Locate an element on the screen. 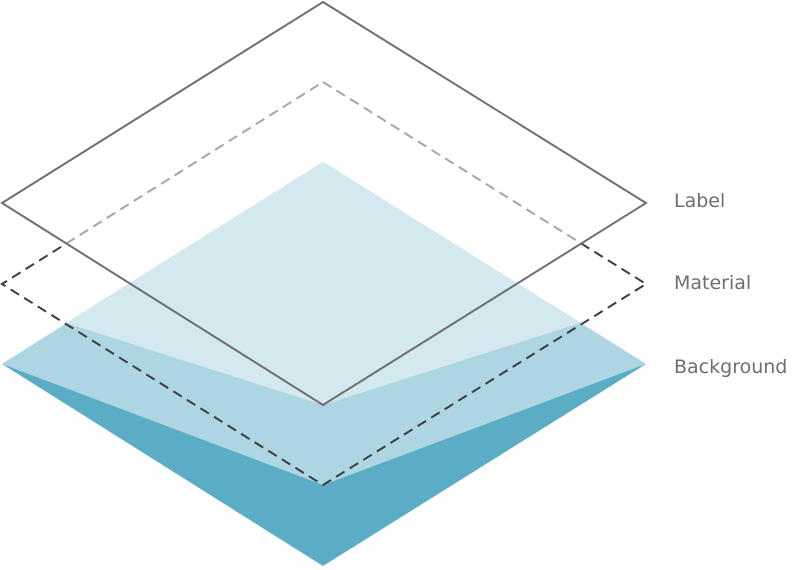 The image size is (800, 570). label-layer-text: Label is located at coordinates (699, 201).